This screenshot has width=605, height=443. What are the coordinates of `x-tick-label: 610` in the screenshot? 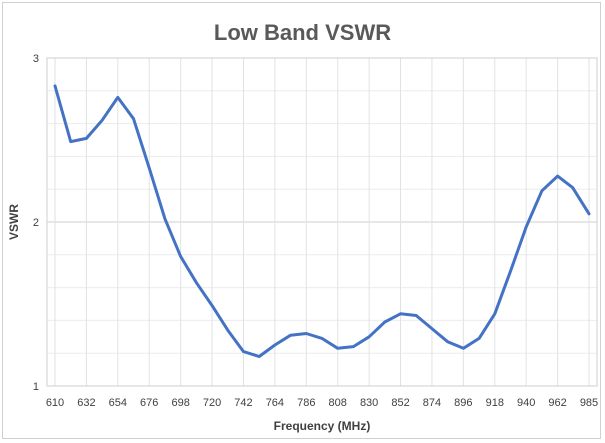 It's located at (55, 403).